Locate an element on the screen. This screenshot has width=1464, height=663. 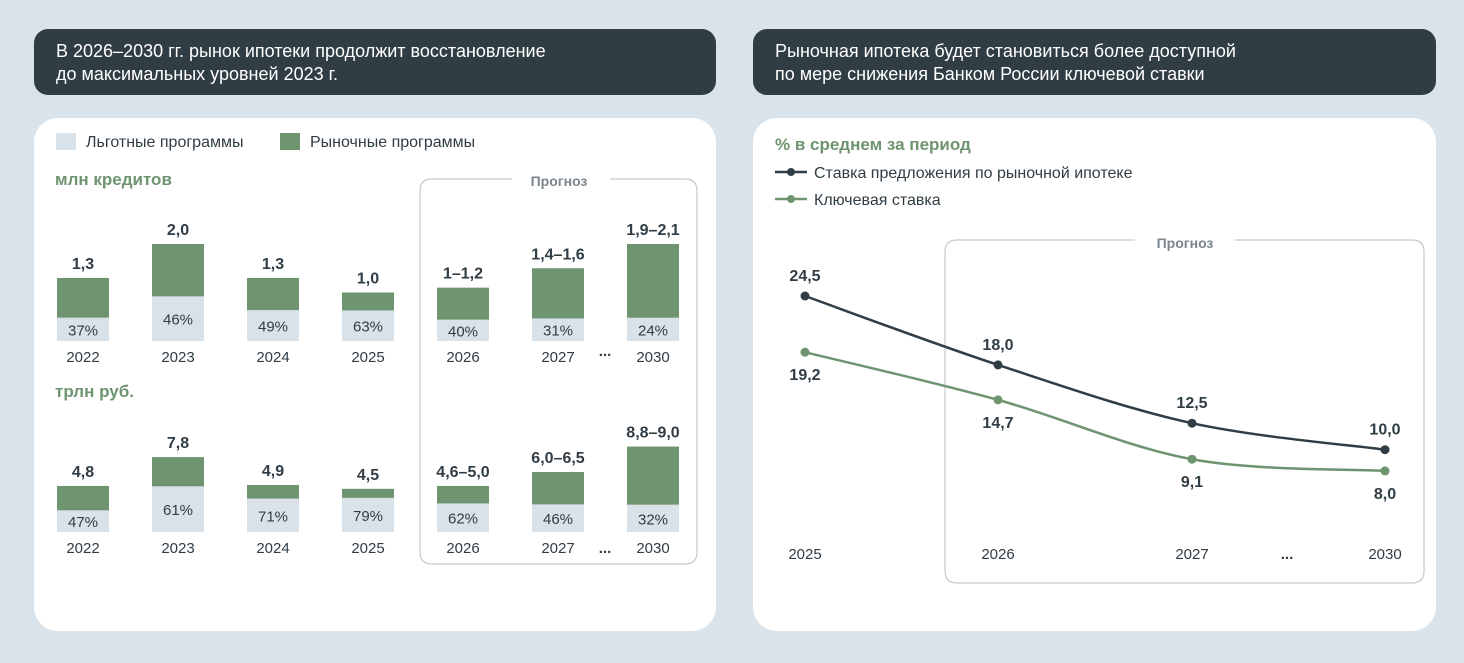
series-1-label-2030: 10,0 is located at coordinates (1384, 430).